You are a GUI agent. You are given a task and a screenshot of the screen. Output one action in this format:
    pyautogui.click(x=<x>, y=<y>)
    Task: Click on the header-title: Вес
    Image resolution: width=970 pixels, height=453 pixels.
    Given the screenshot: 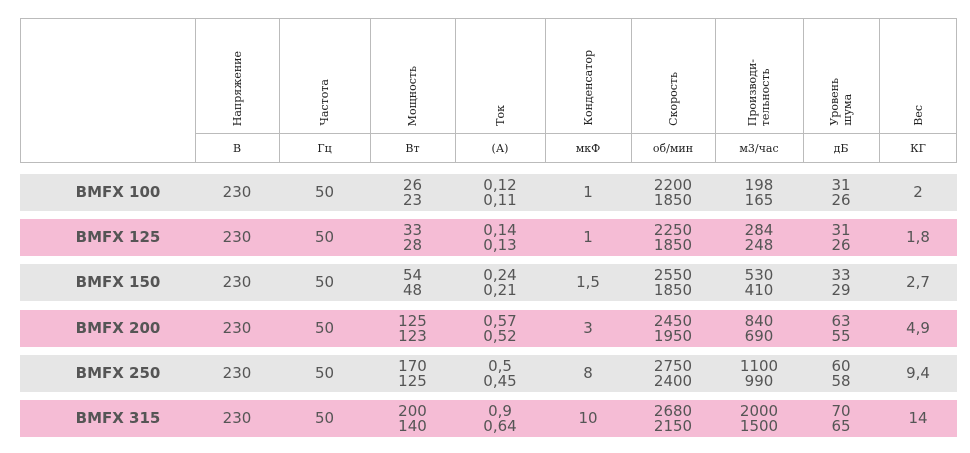 What is the action you would take?
    pyautogui.click(x=918, y=115)
    